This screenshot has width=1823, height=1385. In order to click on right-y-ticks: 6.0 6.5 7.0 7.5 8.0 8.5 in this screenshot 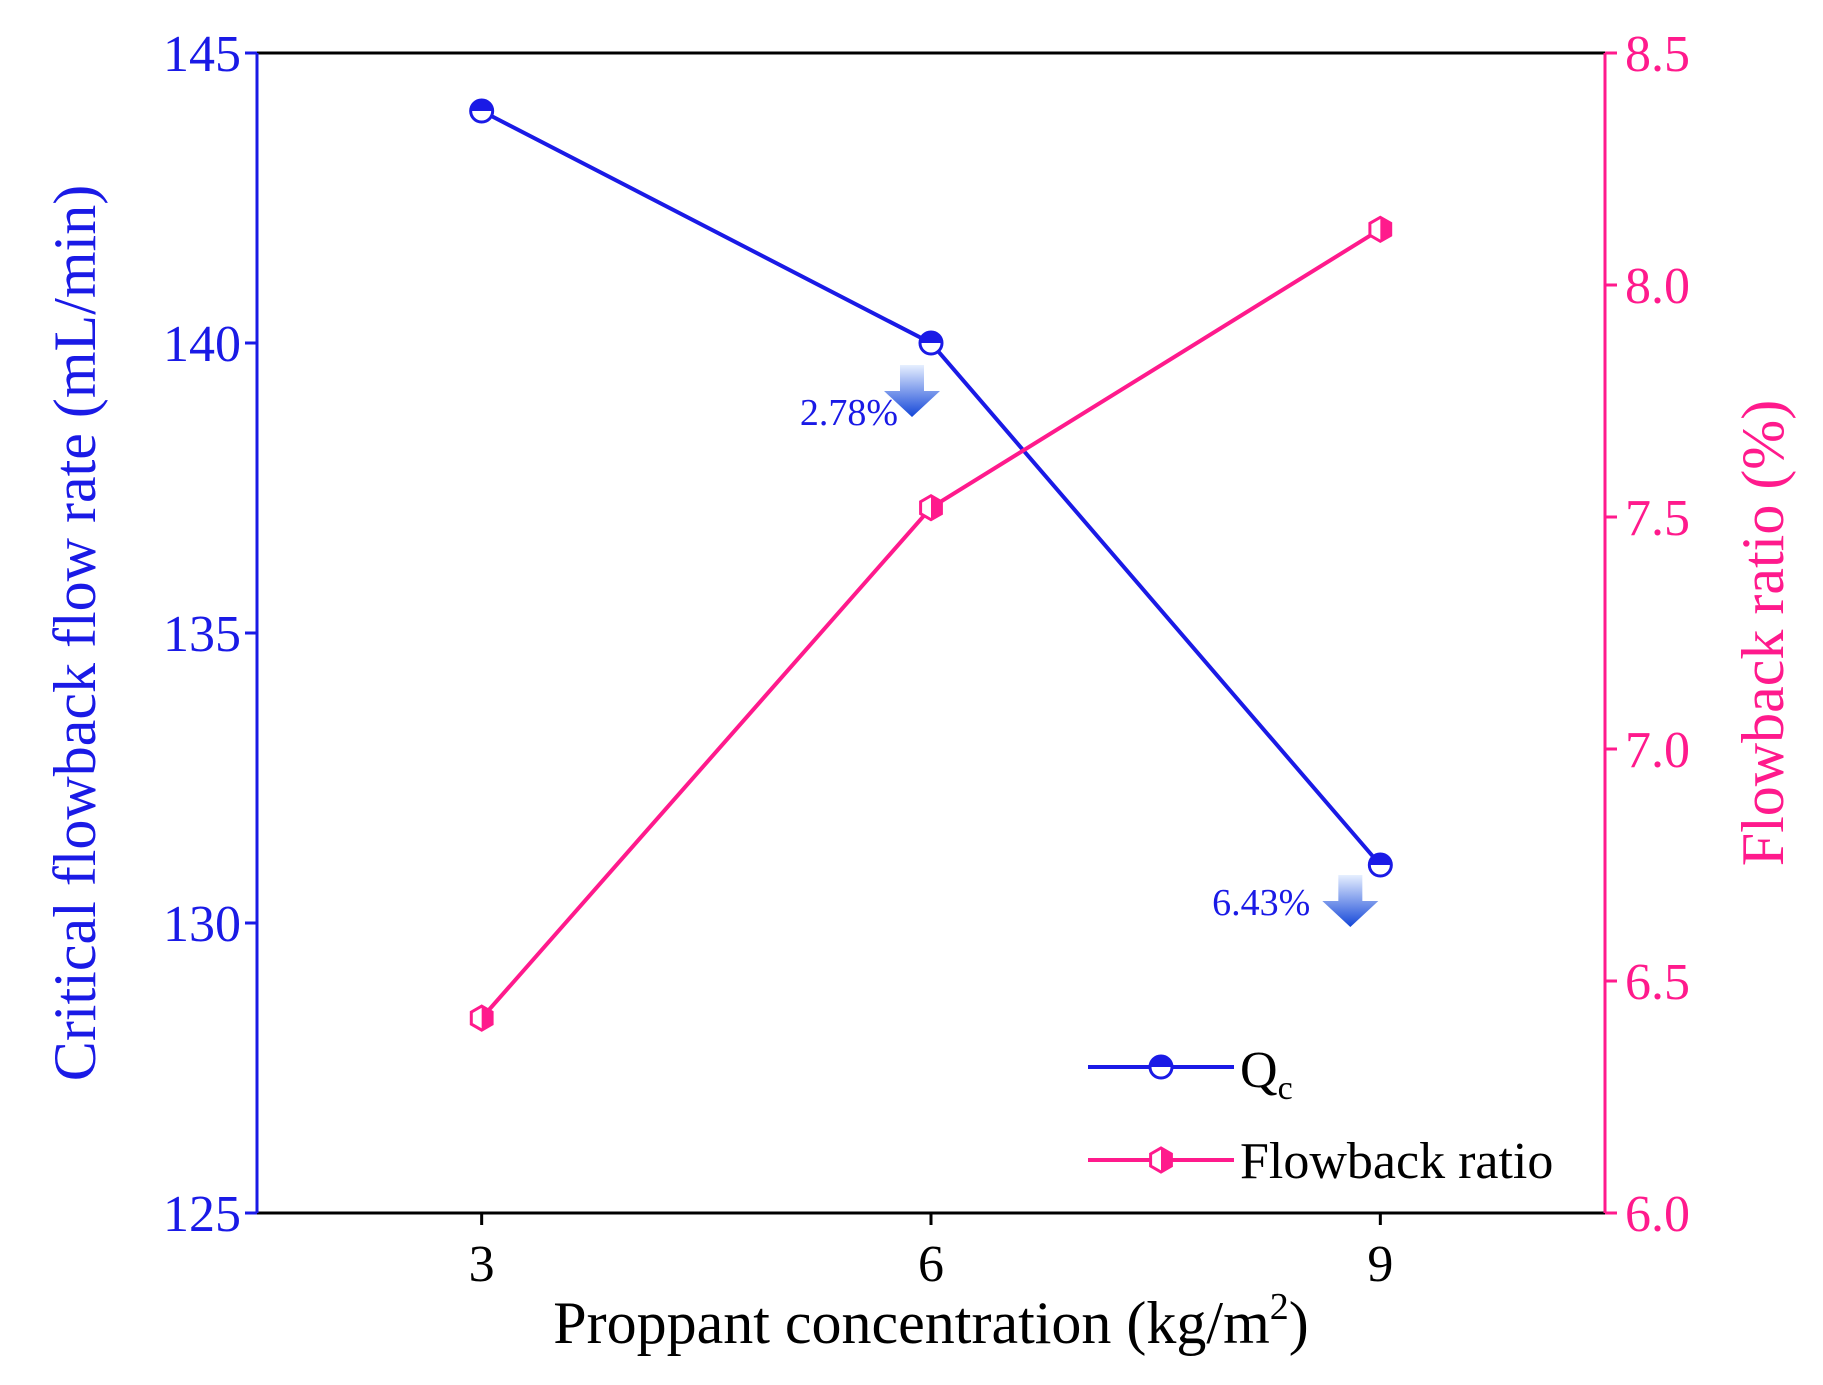, I will do `click(1647, 634)`.